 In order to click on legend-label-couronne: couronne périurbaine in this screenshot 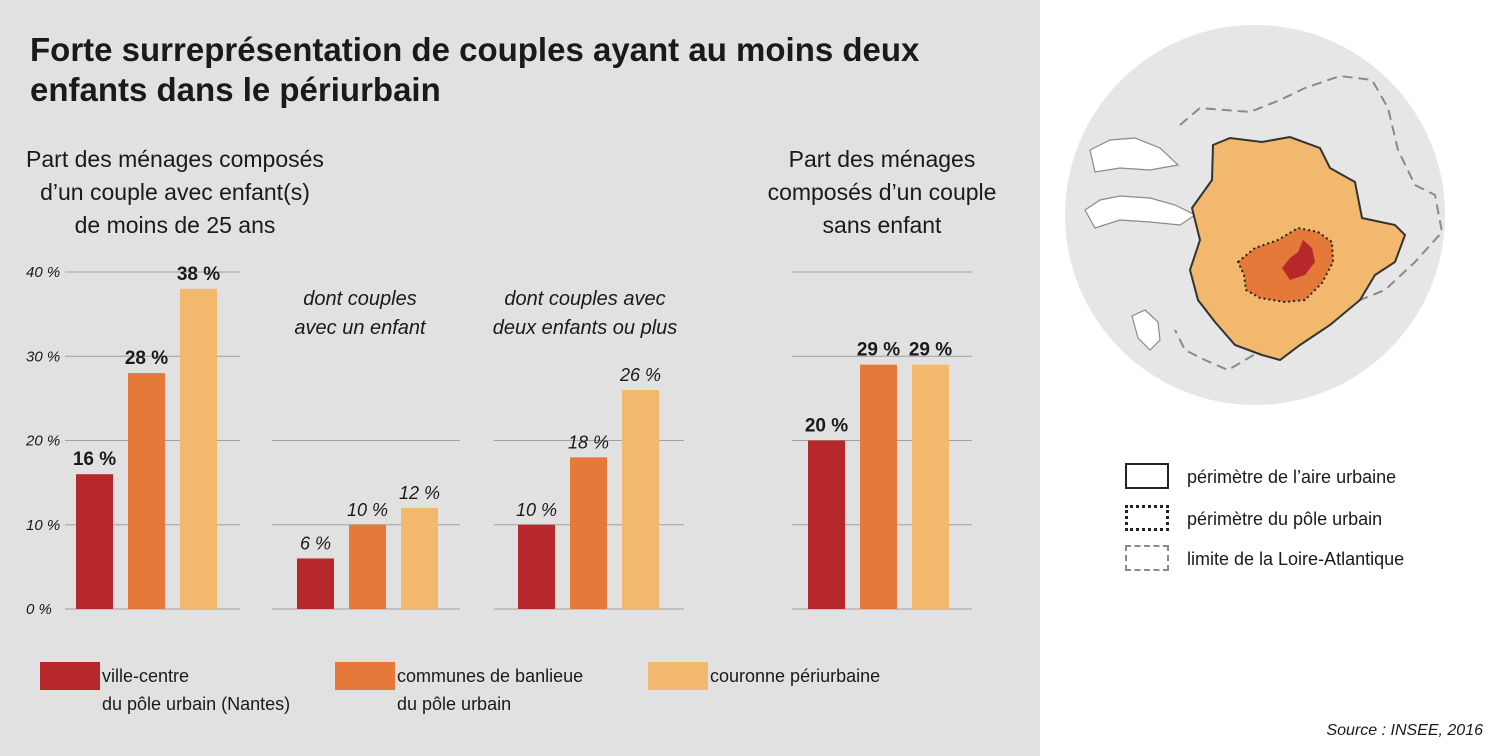, I will do `click(795, 676)`.